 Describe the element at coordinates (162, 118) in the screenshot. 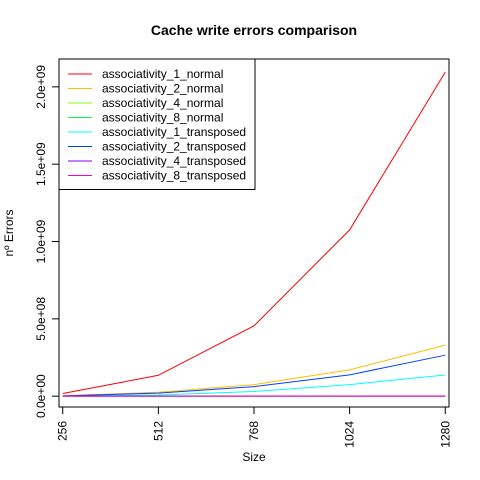

I see `legend-entry: associativity_8_normal` at that location.